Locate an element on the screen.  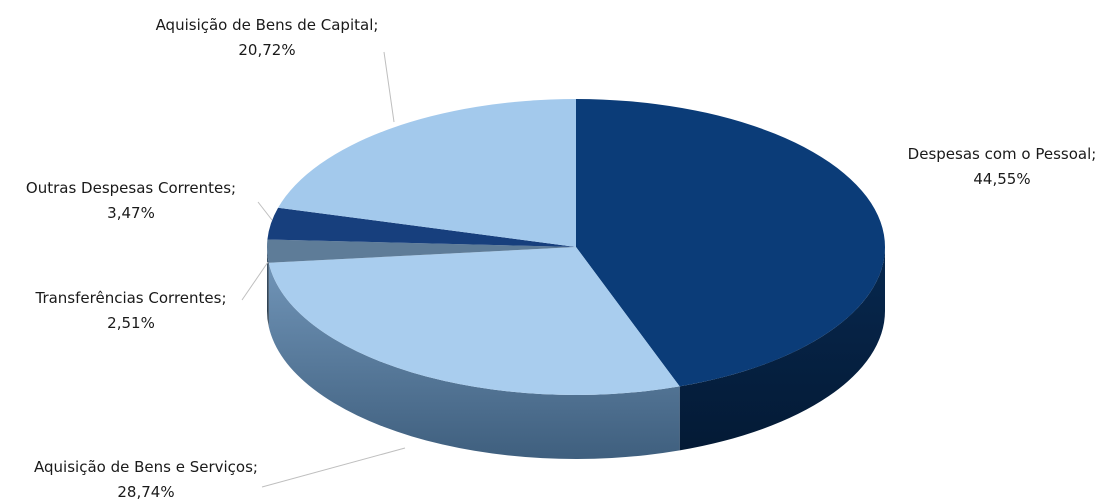
label-name-transferencias-correntes: Transferências Correntes; is located at coordinates (130, 298).